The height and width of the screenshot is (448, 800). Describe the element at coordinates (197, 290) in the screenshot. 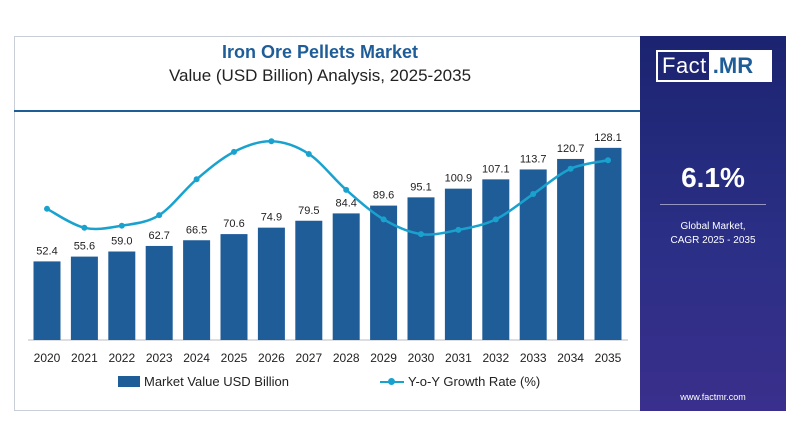

I see `bar-2024` at that location.